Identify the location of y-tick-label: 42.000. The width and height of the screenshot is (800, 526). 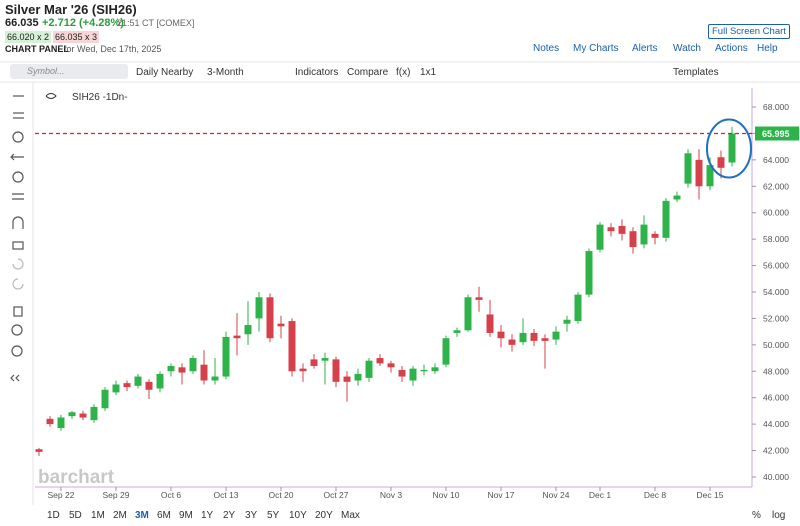
(776, 451).